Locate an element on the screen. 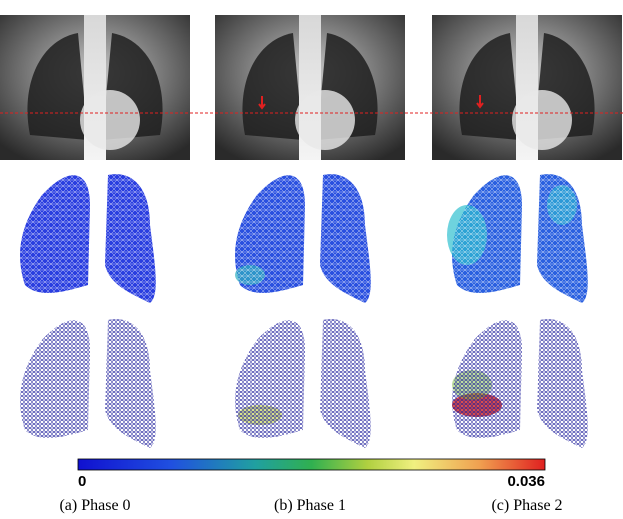  caption: (c) Phase 2 is located at coordinates (526, 505).